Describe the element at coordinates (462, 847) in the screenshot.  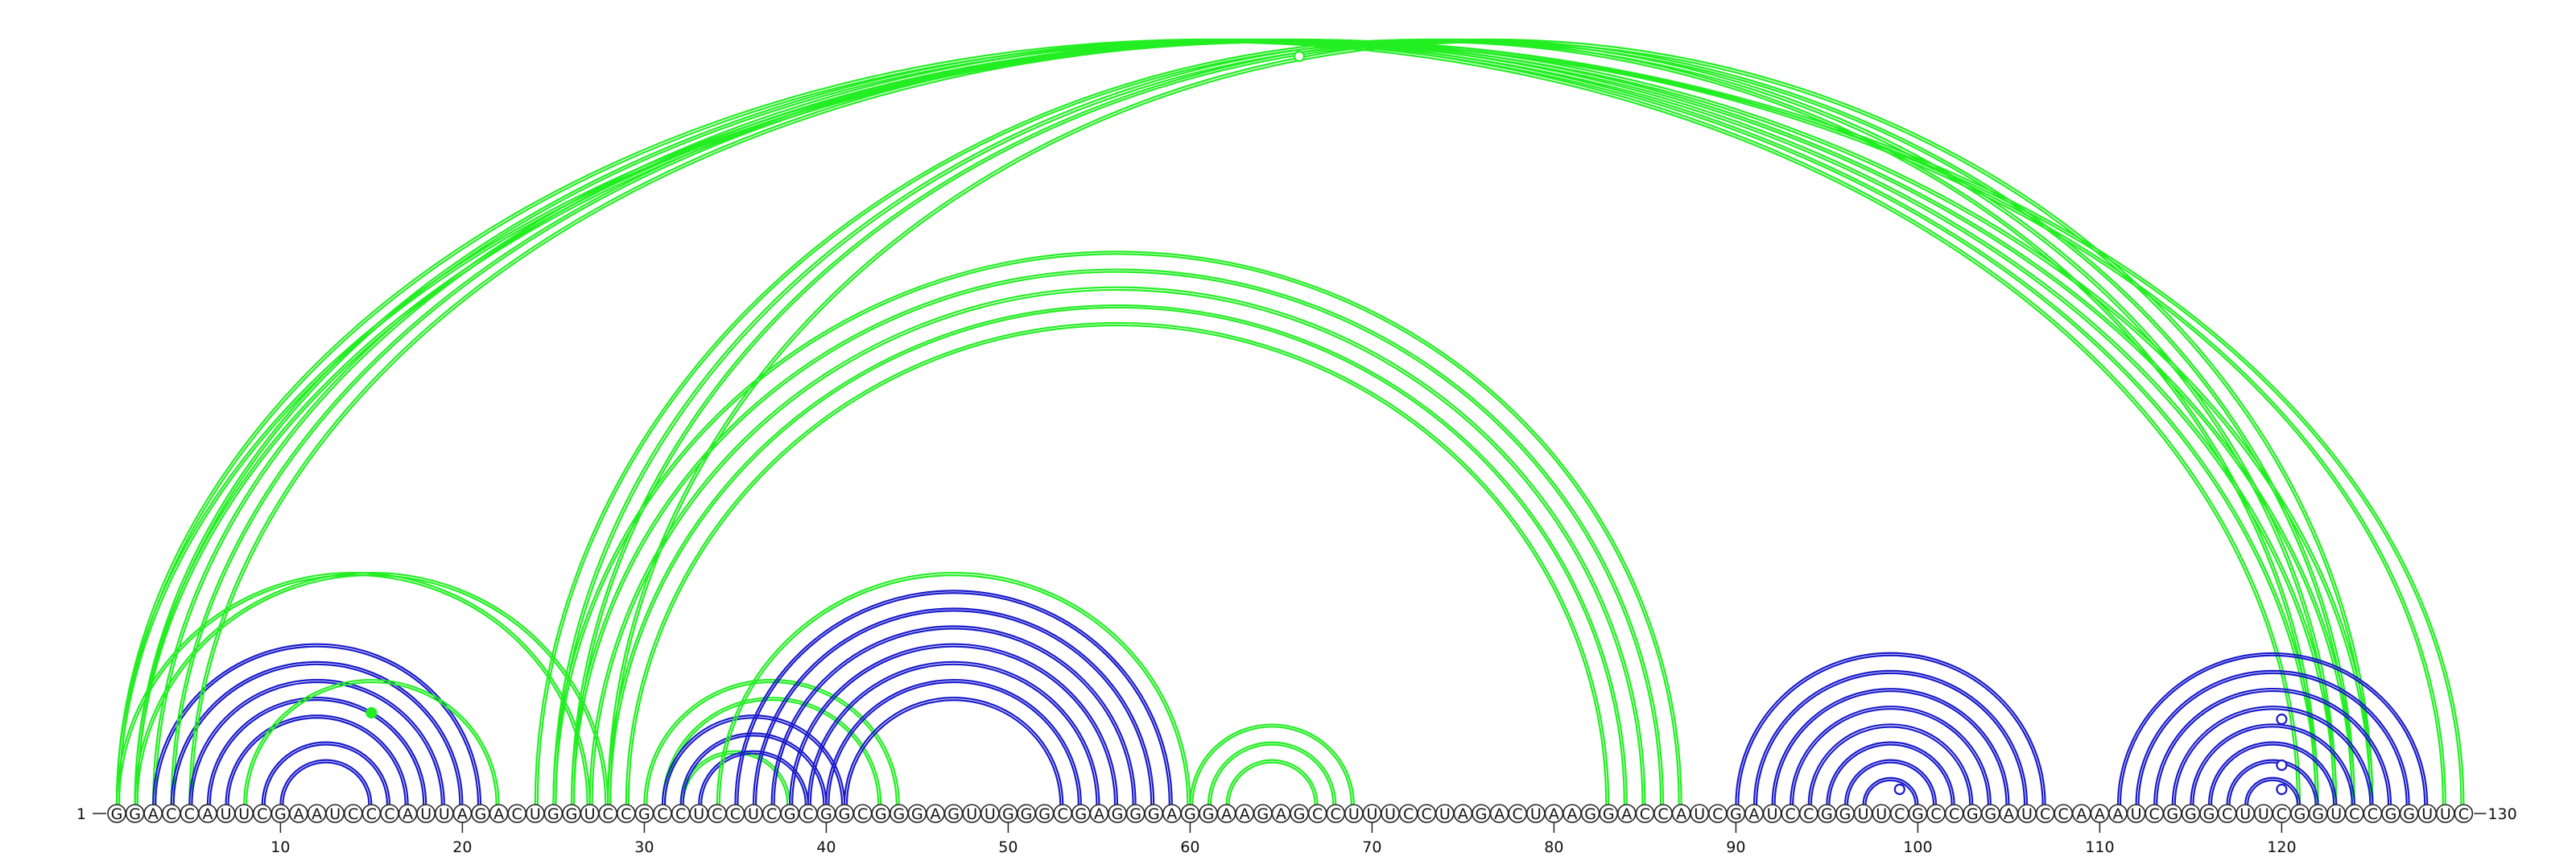
I see `tick-label: 20` at that location.